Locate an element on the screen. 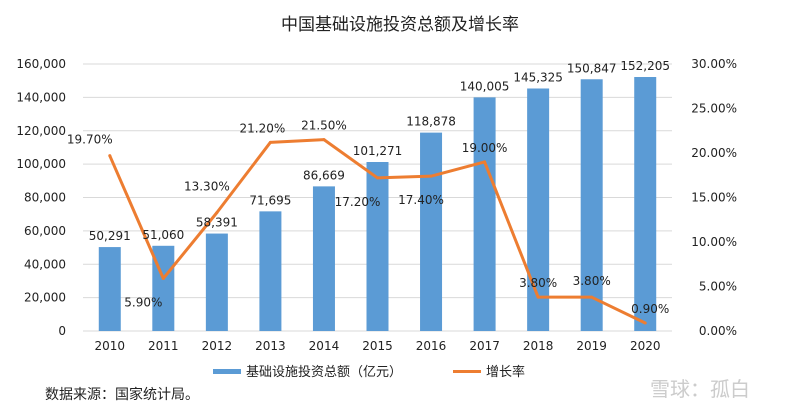 The width and height of the screenshot is (800, 412). legend-line-swatch is located at coordinates (467, 371).